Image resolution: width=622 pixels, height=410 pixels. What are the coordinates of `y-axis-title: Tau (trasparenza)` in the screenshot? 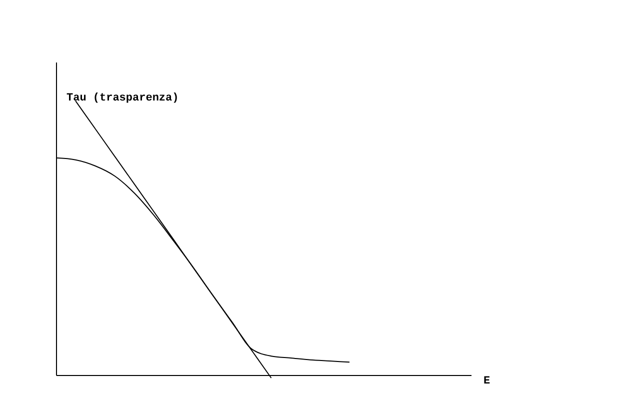 It's located at (122, 98).